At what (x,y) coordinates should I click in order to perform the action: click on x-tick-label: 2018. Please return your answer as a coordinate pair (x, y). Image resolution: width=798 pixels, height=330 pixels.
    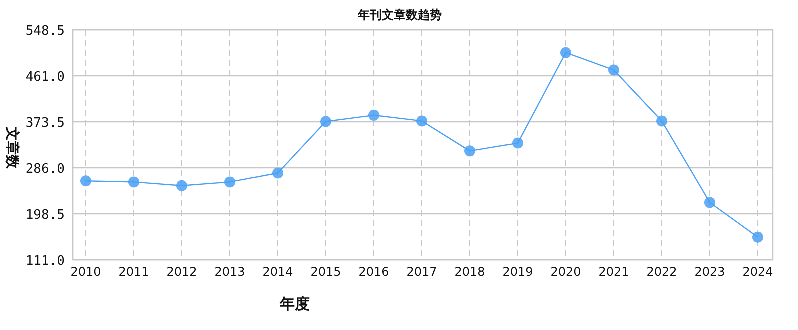
    Looking at the image, I should click on (470, 272).